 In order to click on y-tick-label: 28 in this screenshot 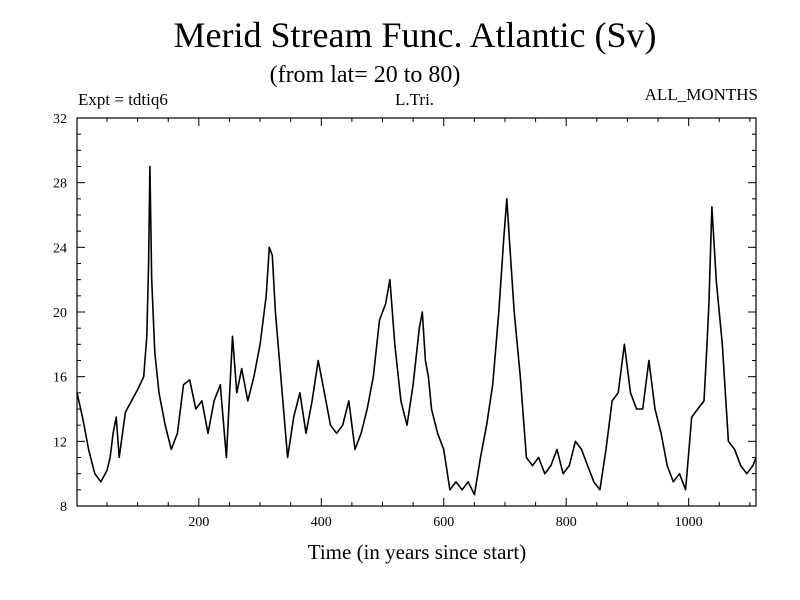, I will do `click(60, 184)`.